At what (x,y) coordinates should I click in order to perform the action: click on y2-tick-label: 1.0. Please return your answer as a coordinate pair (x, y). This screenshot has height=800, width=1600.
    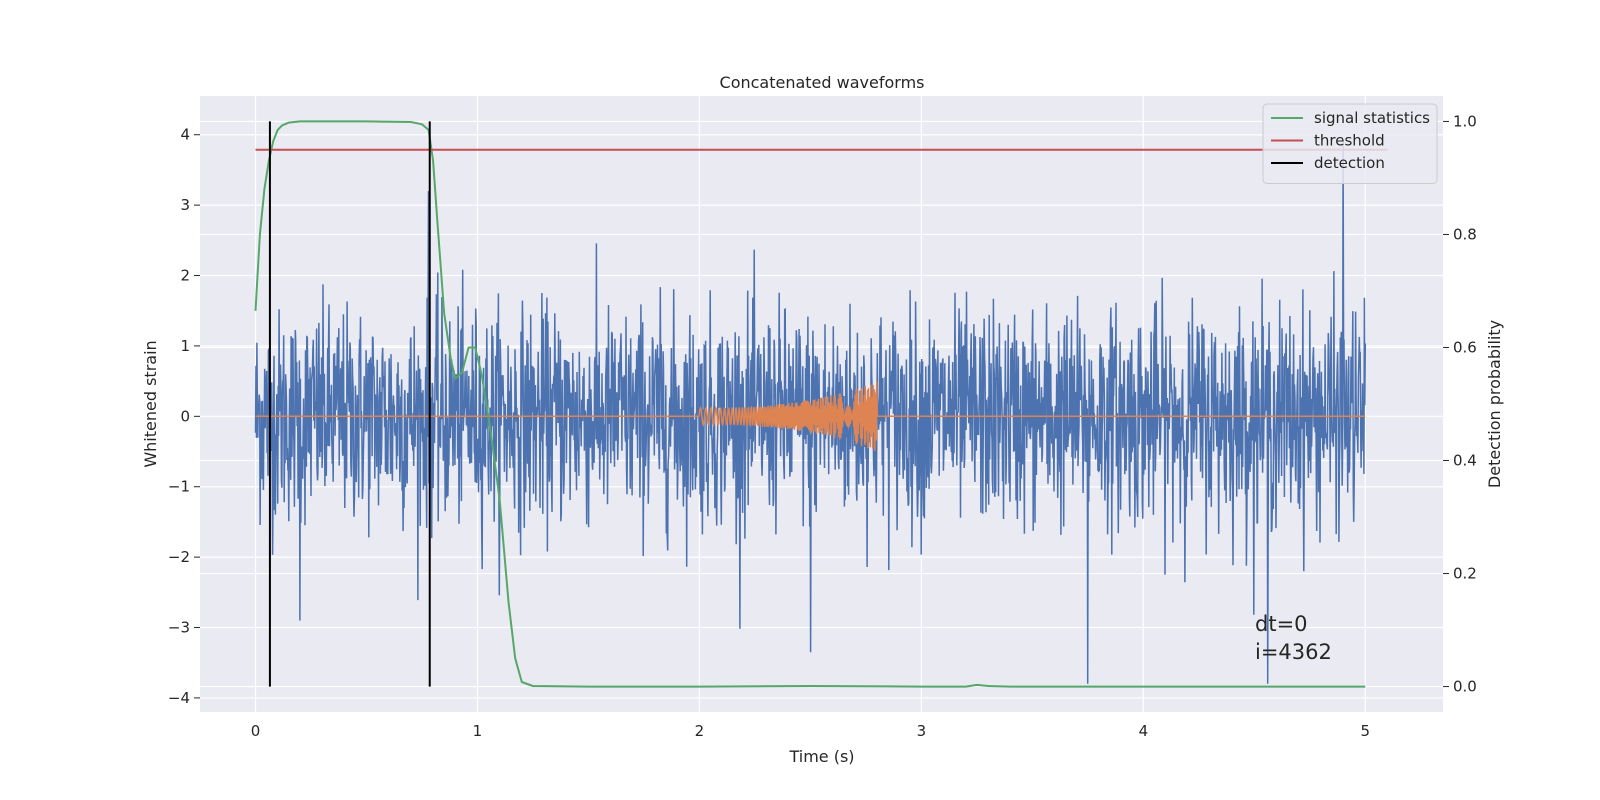
    Looking at the image, I should click on (1465, 121).